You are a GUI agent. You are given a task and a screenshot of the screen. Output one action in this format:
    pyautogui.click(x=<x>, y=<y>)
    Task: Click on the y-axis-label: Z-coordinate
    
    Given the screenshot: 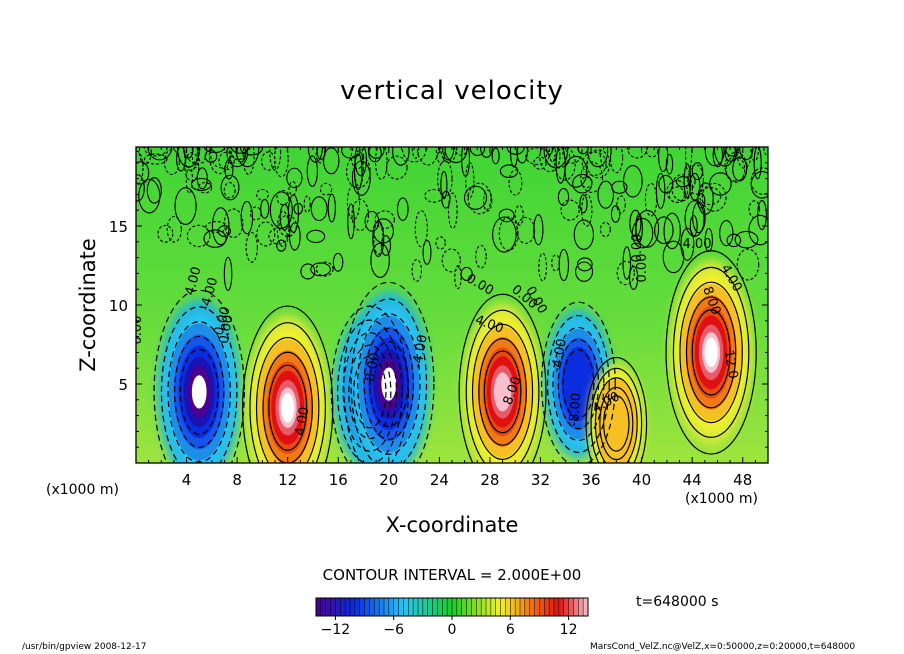 What is the action you would take?
    pyautogui.click(x=88, y=305)
    